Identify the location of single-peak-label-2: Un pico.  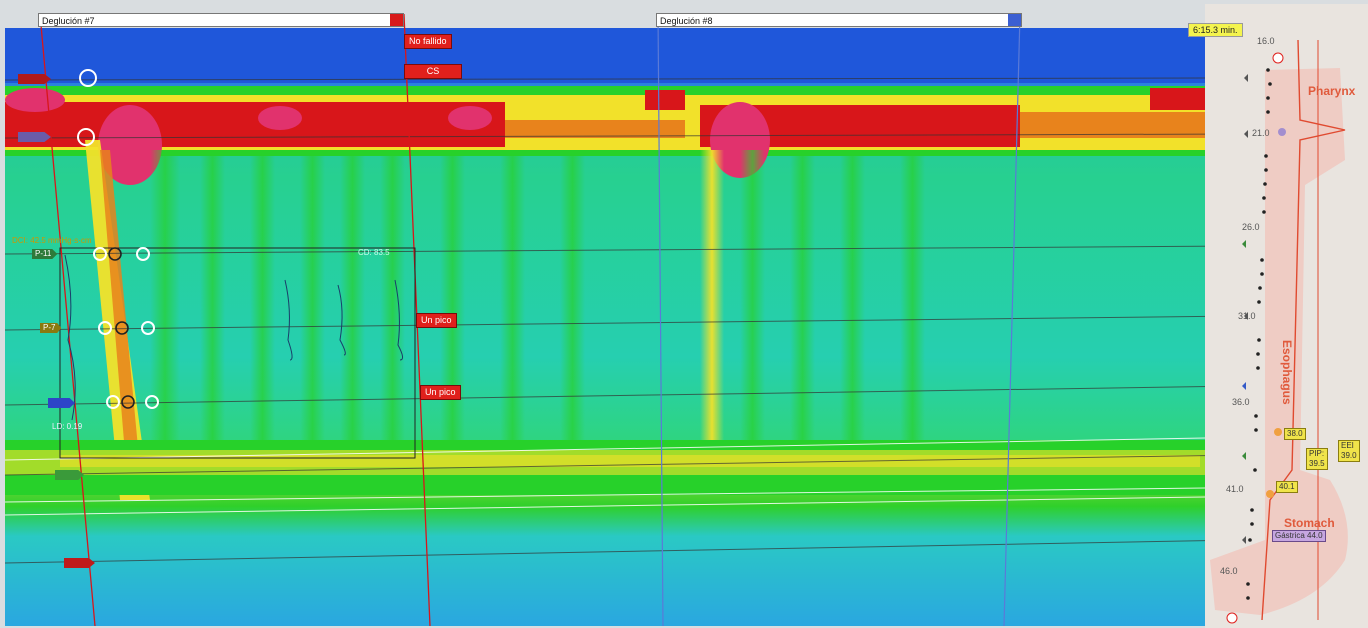
(440, 392).